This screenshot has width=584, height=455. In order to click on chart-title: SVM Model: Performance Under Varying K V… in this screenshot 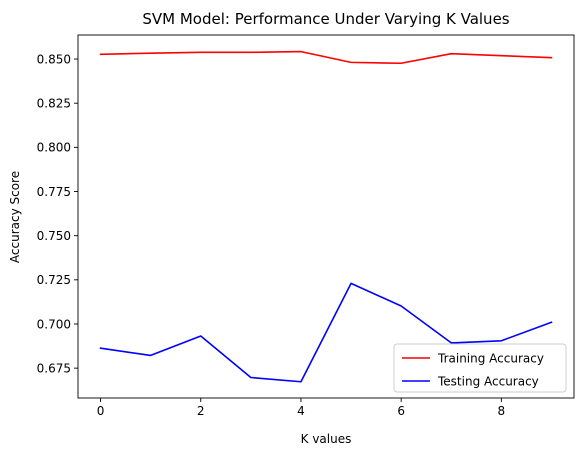, I will do `click(325, 19)`.